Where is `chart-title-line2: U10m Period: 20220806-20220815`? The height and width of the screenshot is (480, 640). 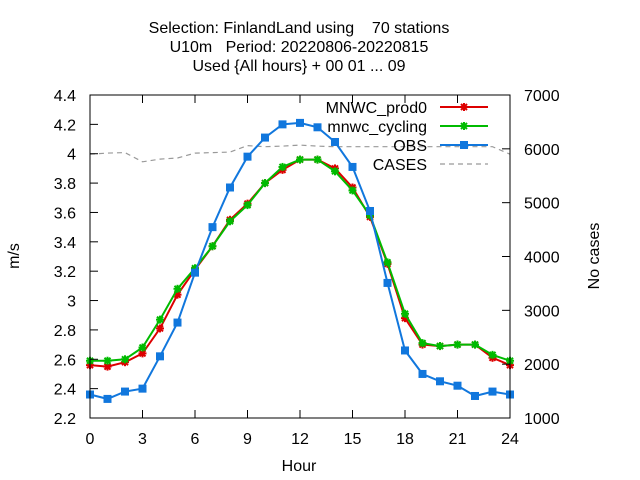
chart-title-line2: U10m Period: 20220806-20220815 is located at coordinates (299, 47).